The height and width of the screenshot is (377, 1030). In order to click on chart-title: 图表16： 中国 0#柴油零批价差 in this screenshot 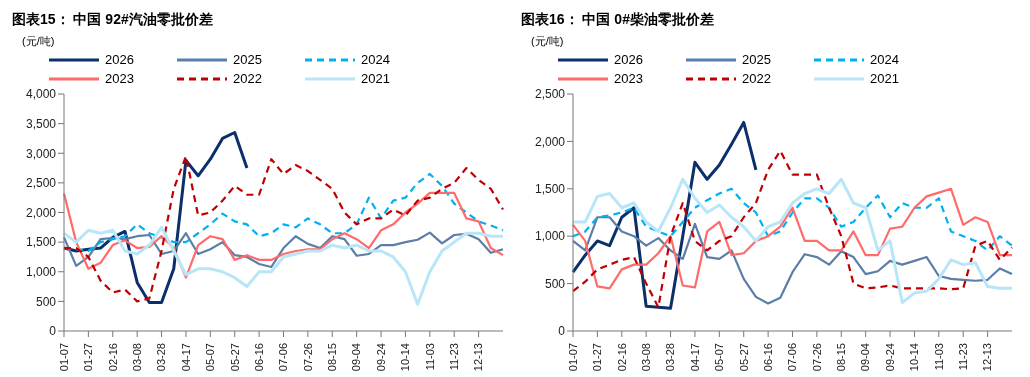, I will do `click(617, 19)`.